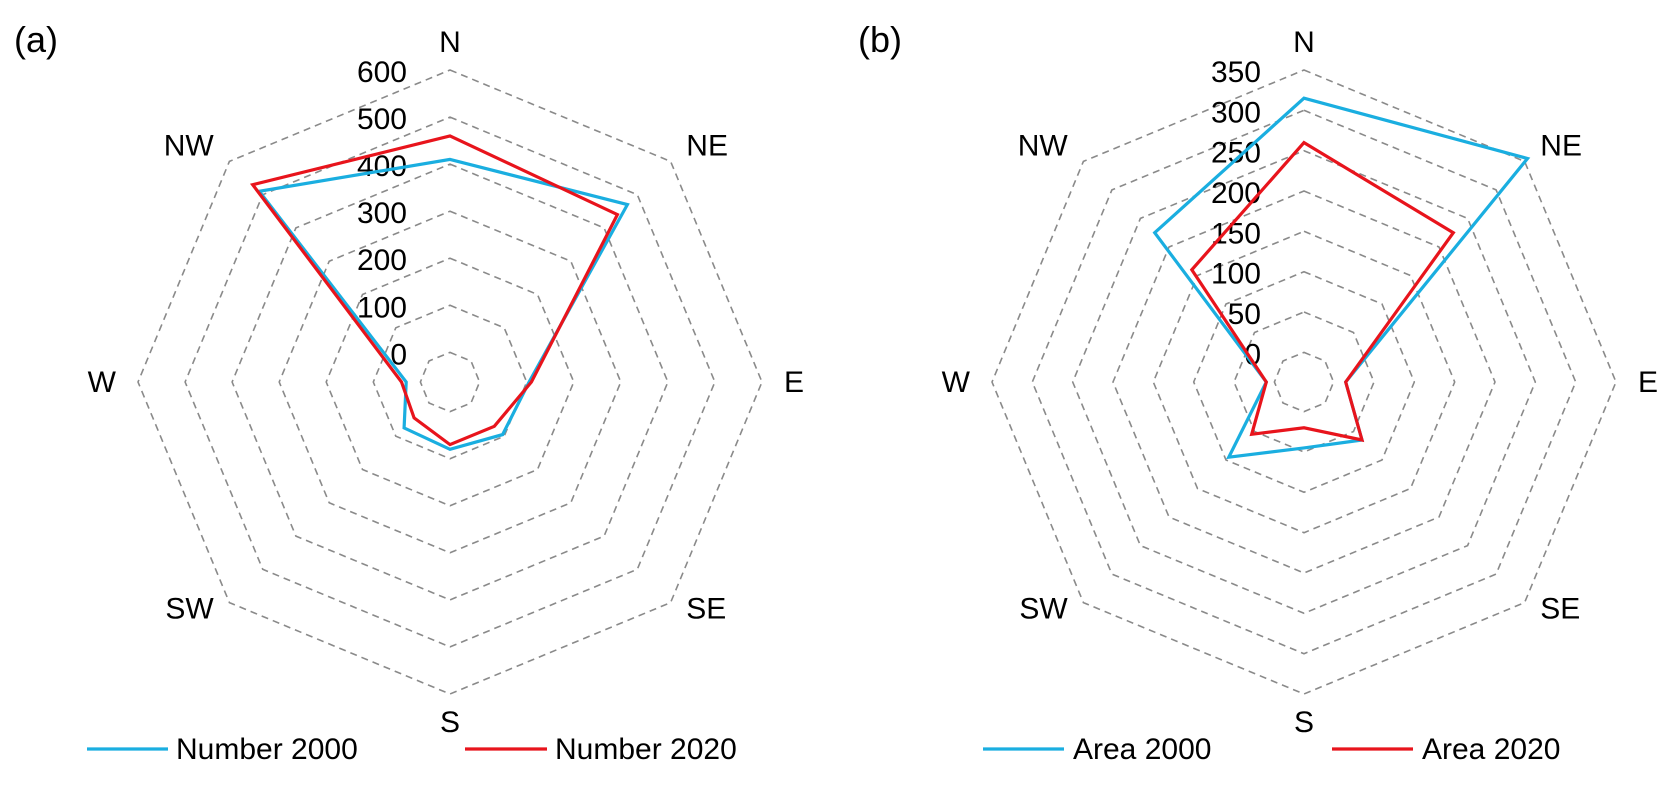 The width and height of the screenshot is (1674, 788). What do you see at coordinates (646, 749) in the screenshot?
I see `legend-label: Number 2020` at bounding box center [646, 749].